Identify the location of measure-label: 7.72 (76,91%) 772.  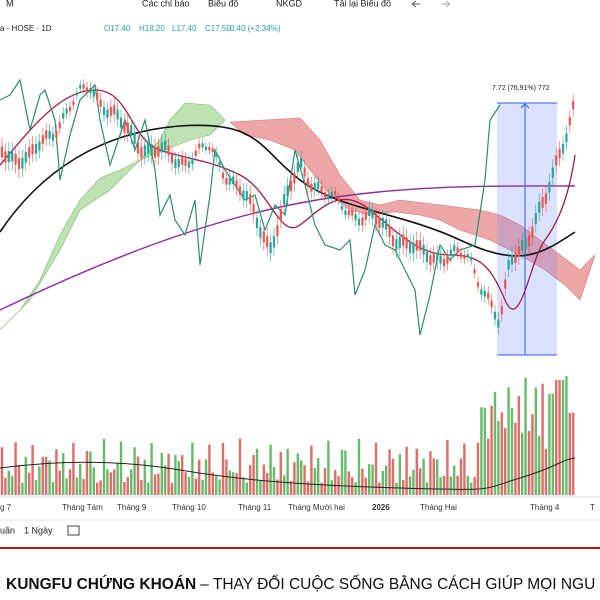
(521, 88).